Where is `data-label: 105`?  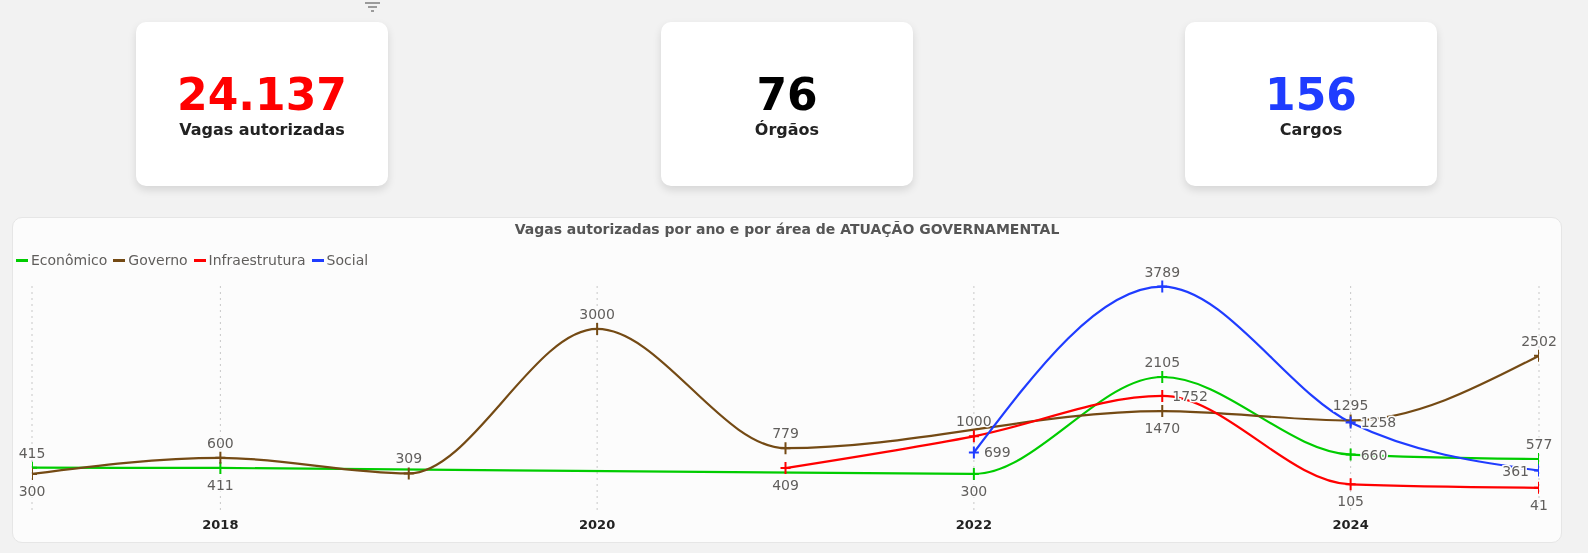
data-label: 105 is located at coordinates (1350, 501).